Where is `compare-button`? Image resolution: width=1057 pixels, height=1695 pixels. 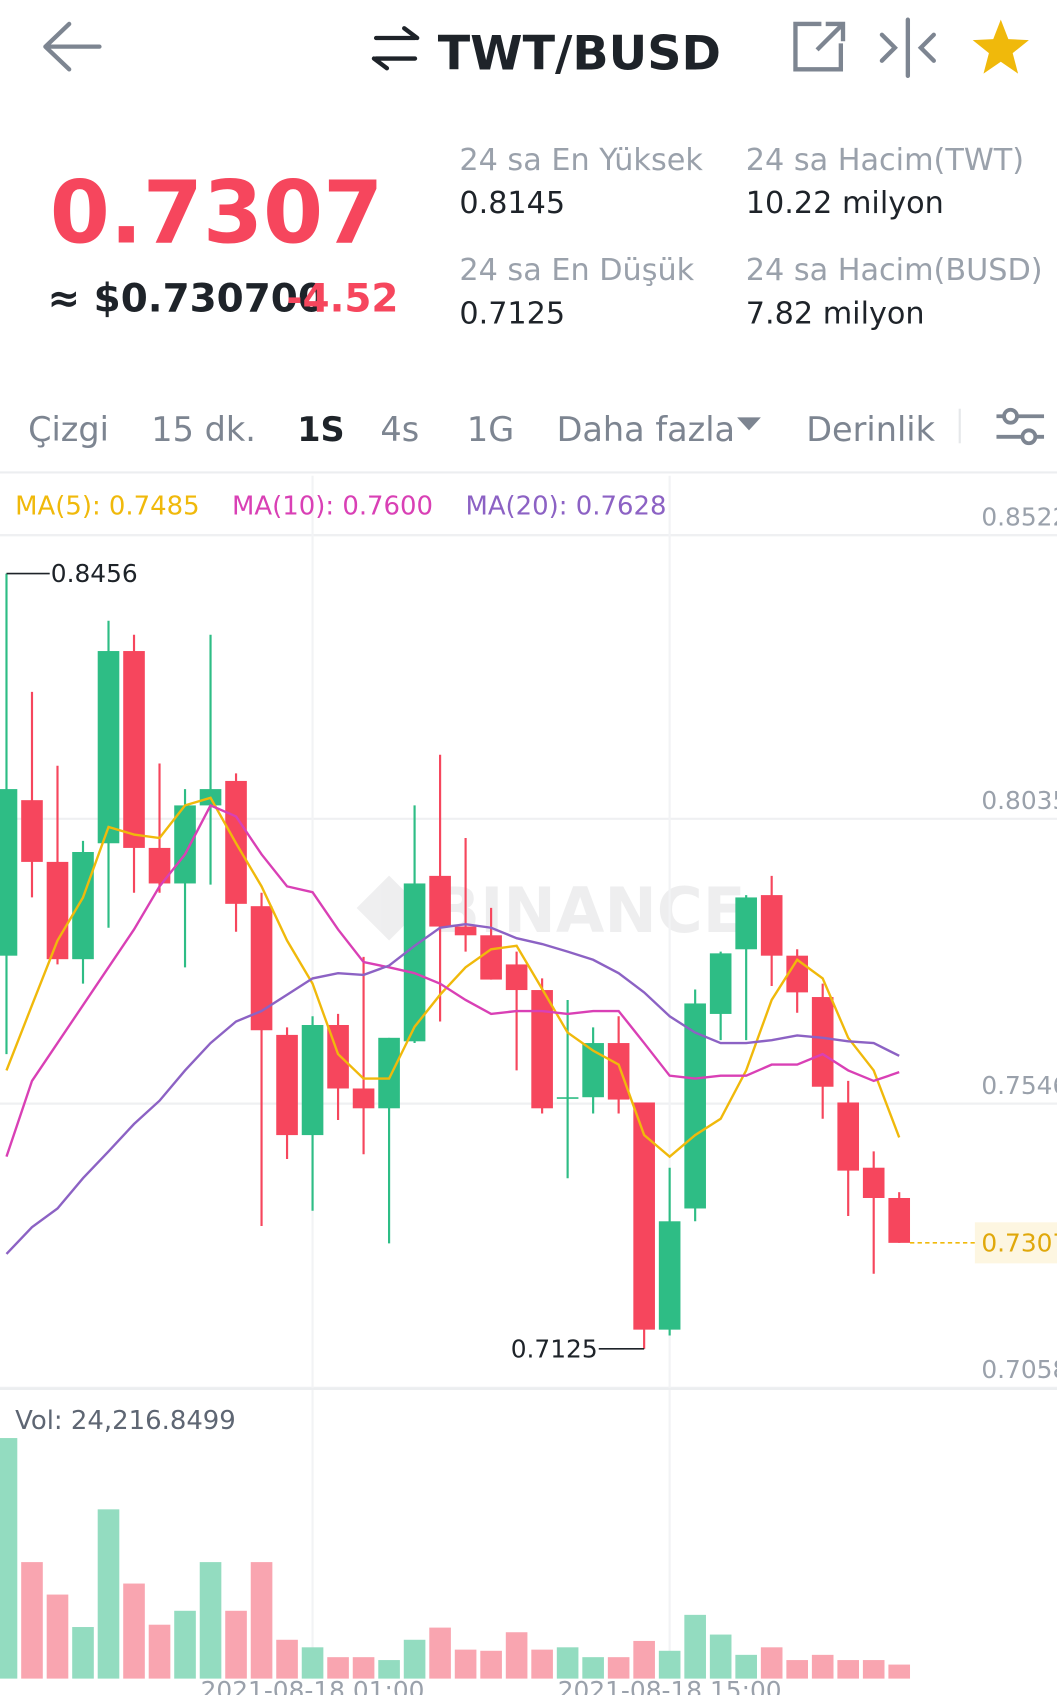 compare-button is located at coordinates (907, 47).